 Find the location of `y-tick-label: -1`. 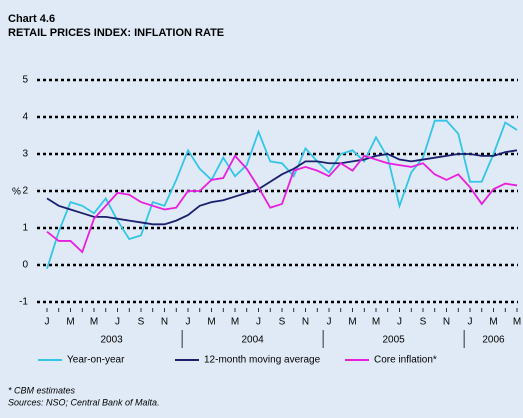

y-tick-label: -1 is located at coordinates (23, 302).